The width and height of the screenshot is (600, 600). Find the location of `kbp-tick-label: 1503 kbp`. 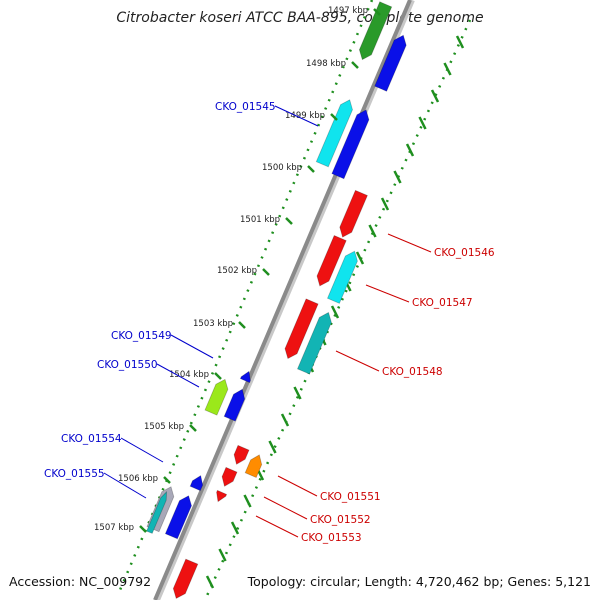

kbp-tick-label: 1503 kbp is located at coordinates (213, 324).